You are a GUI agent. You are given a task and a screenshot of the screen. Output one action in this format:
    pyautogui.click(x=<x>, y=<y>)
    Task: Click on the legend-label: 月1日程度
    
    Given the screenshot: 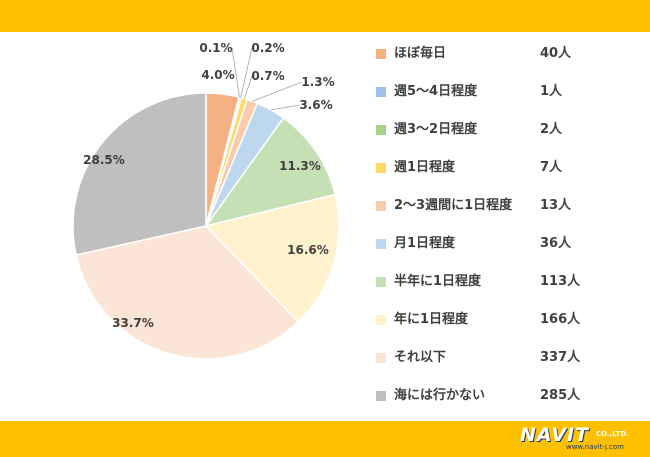 What is the action you would take?
    pyautogui.click(x=425, y=243)
    